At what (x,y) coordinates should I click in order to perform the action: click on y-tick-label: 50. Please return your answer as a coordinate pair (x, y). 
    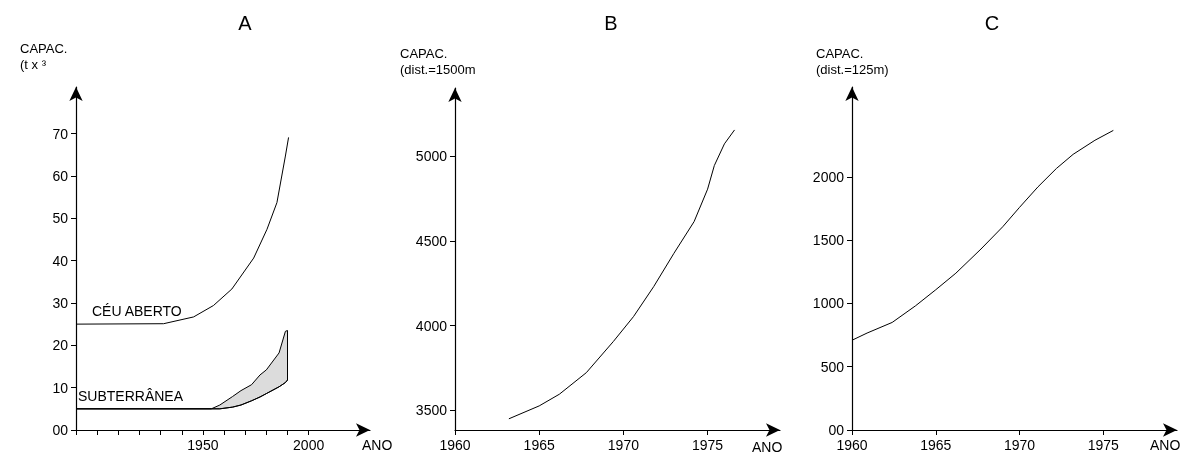
    Looking at the image, I should click on (60, 218).